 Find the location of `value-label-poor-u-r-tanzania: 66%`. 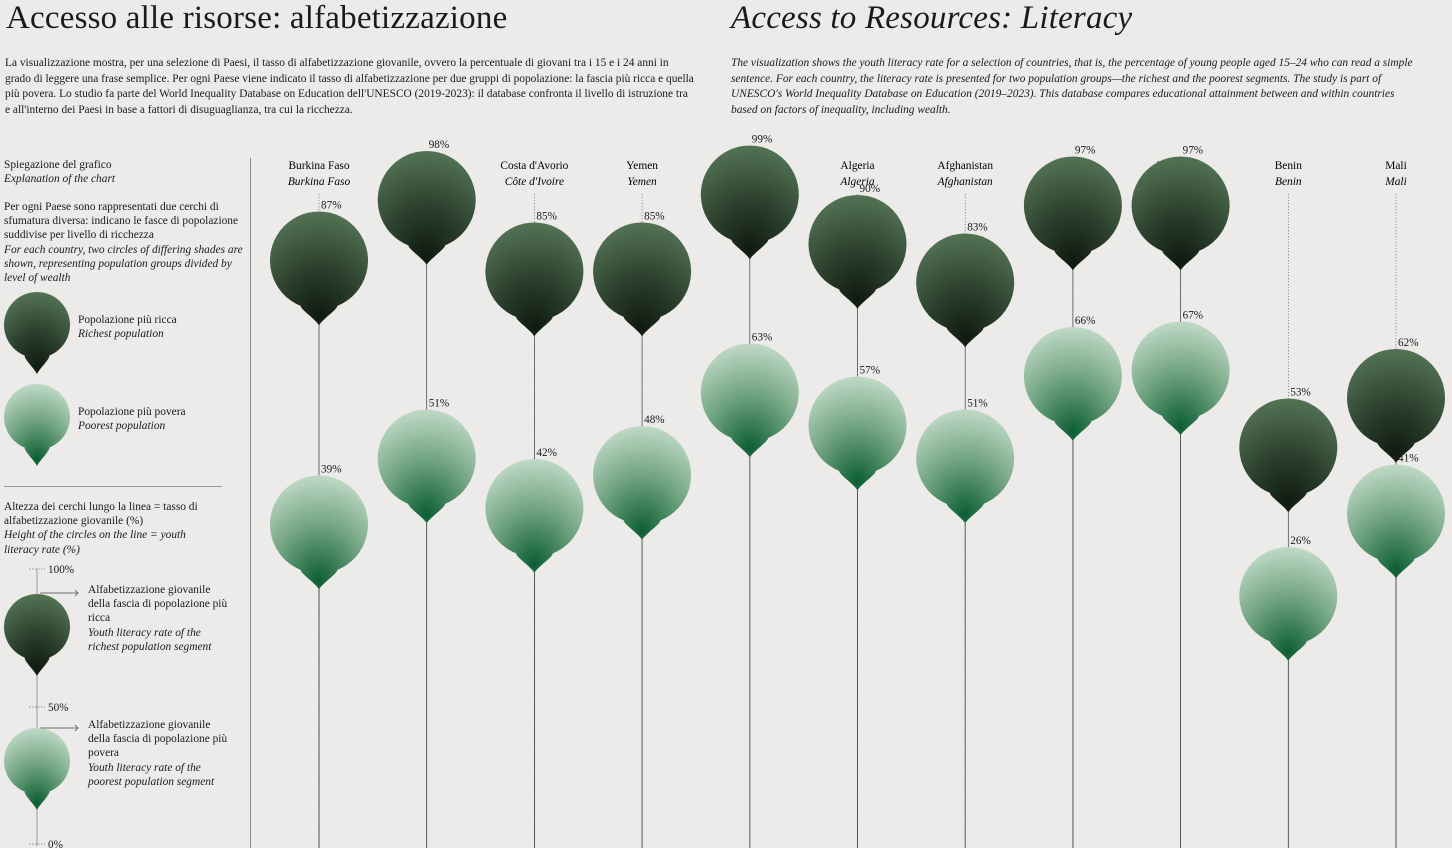

value-label-poor-u-r-tanzania: 66% is located at coordinates (1085, 321).